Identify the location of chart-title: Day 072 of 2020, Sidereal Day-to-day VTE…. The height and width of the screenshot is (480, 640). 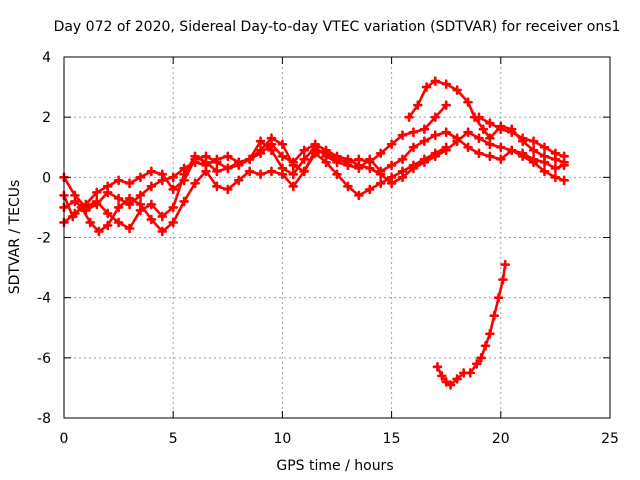
(337, 27).